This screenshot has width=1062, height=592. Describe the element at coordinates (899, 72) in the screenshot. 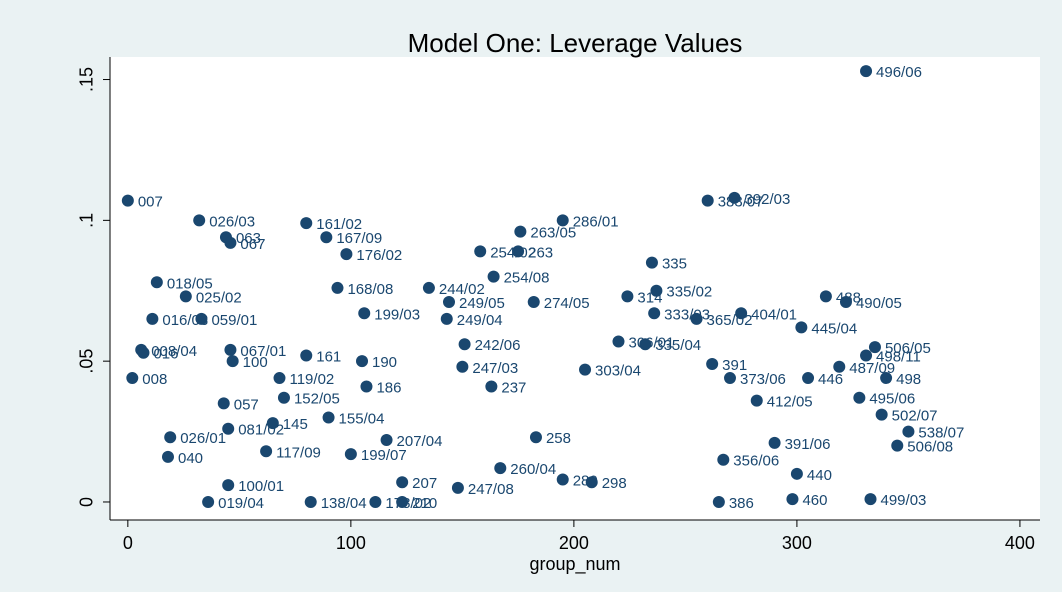

I see `point-label: 496/06` at that location.